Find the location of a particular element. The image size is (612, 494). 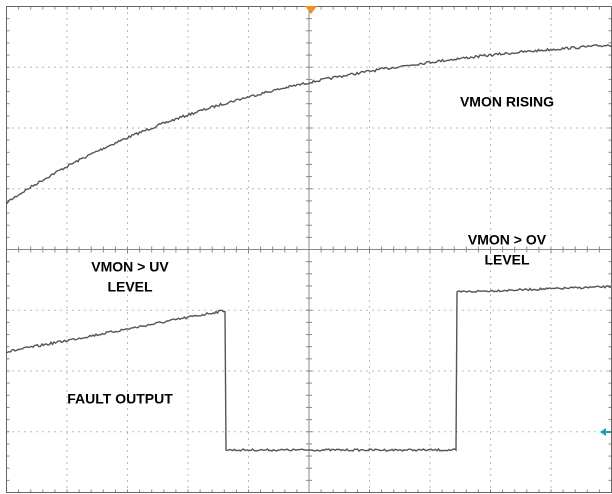

ground-marker is located at coordinates (605, 432).